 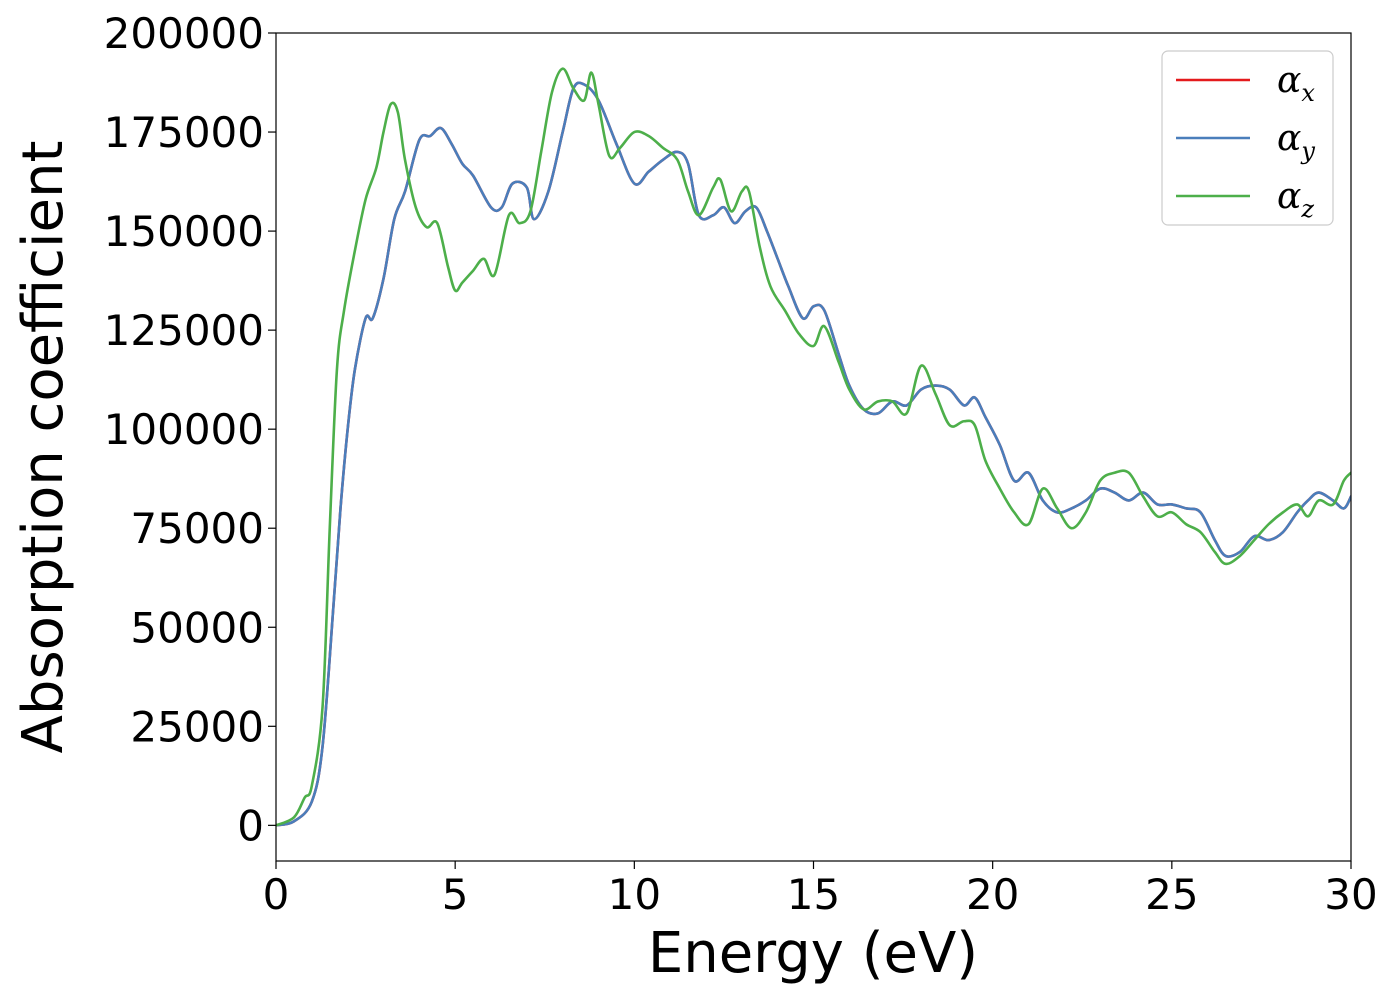 I want to click on y-tick-label: 125000, so click(x=184, y=330).